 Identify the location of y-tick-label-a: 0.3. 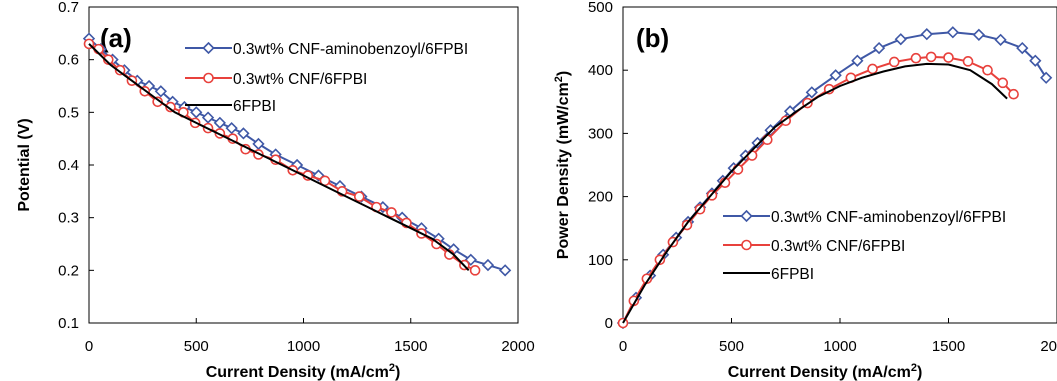
(68, 218).